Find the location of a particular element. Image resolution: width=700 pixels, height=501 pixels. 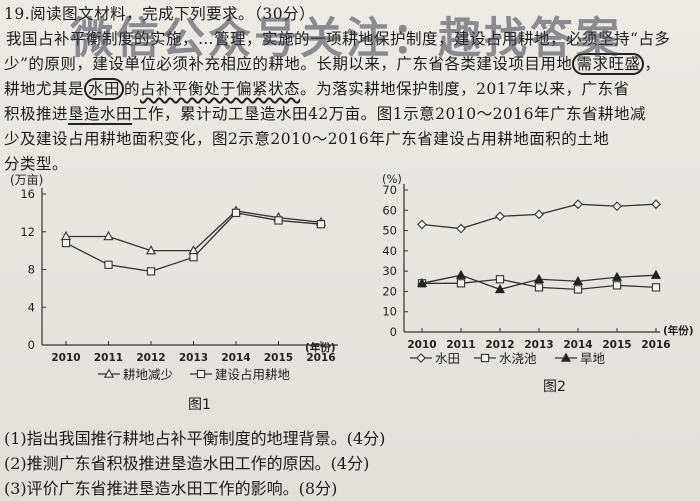

passage-line-7: 分类型。 is located at coordinates (36, 164).